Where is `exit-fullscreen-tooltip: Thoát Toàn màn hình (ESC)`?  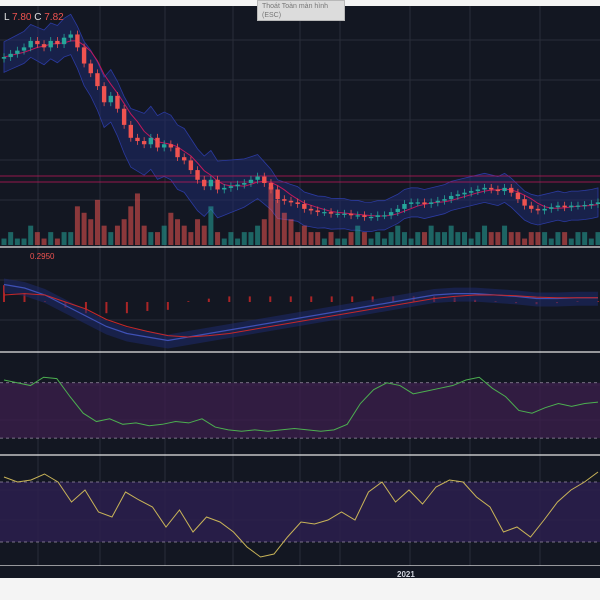 exit-fullscreen-tooltip: Thoát Toàn màn hình (ESC) is located at coordinates (301, 10).